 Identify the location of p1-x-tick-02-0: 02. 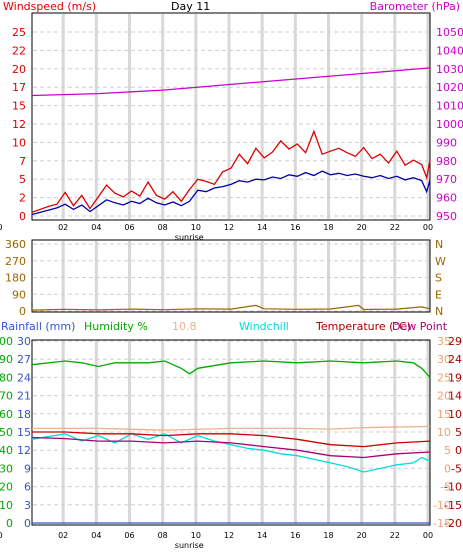
(63, 227).